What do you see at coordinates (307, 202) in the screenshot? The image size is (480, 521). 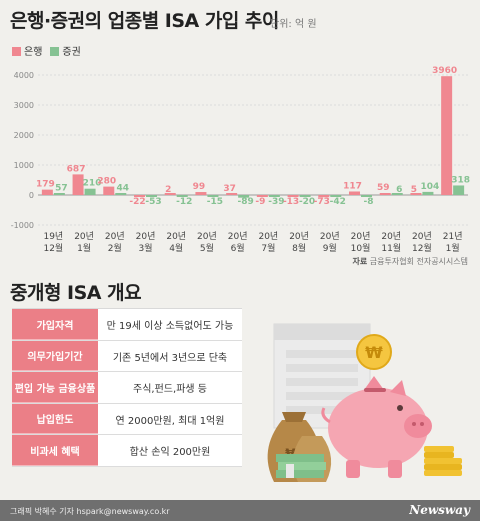 I see `data-label: -20` at bounding box center [307, 202].